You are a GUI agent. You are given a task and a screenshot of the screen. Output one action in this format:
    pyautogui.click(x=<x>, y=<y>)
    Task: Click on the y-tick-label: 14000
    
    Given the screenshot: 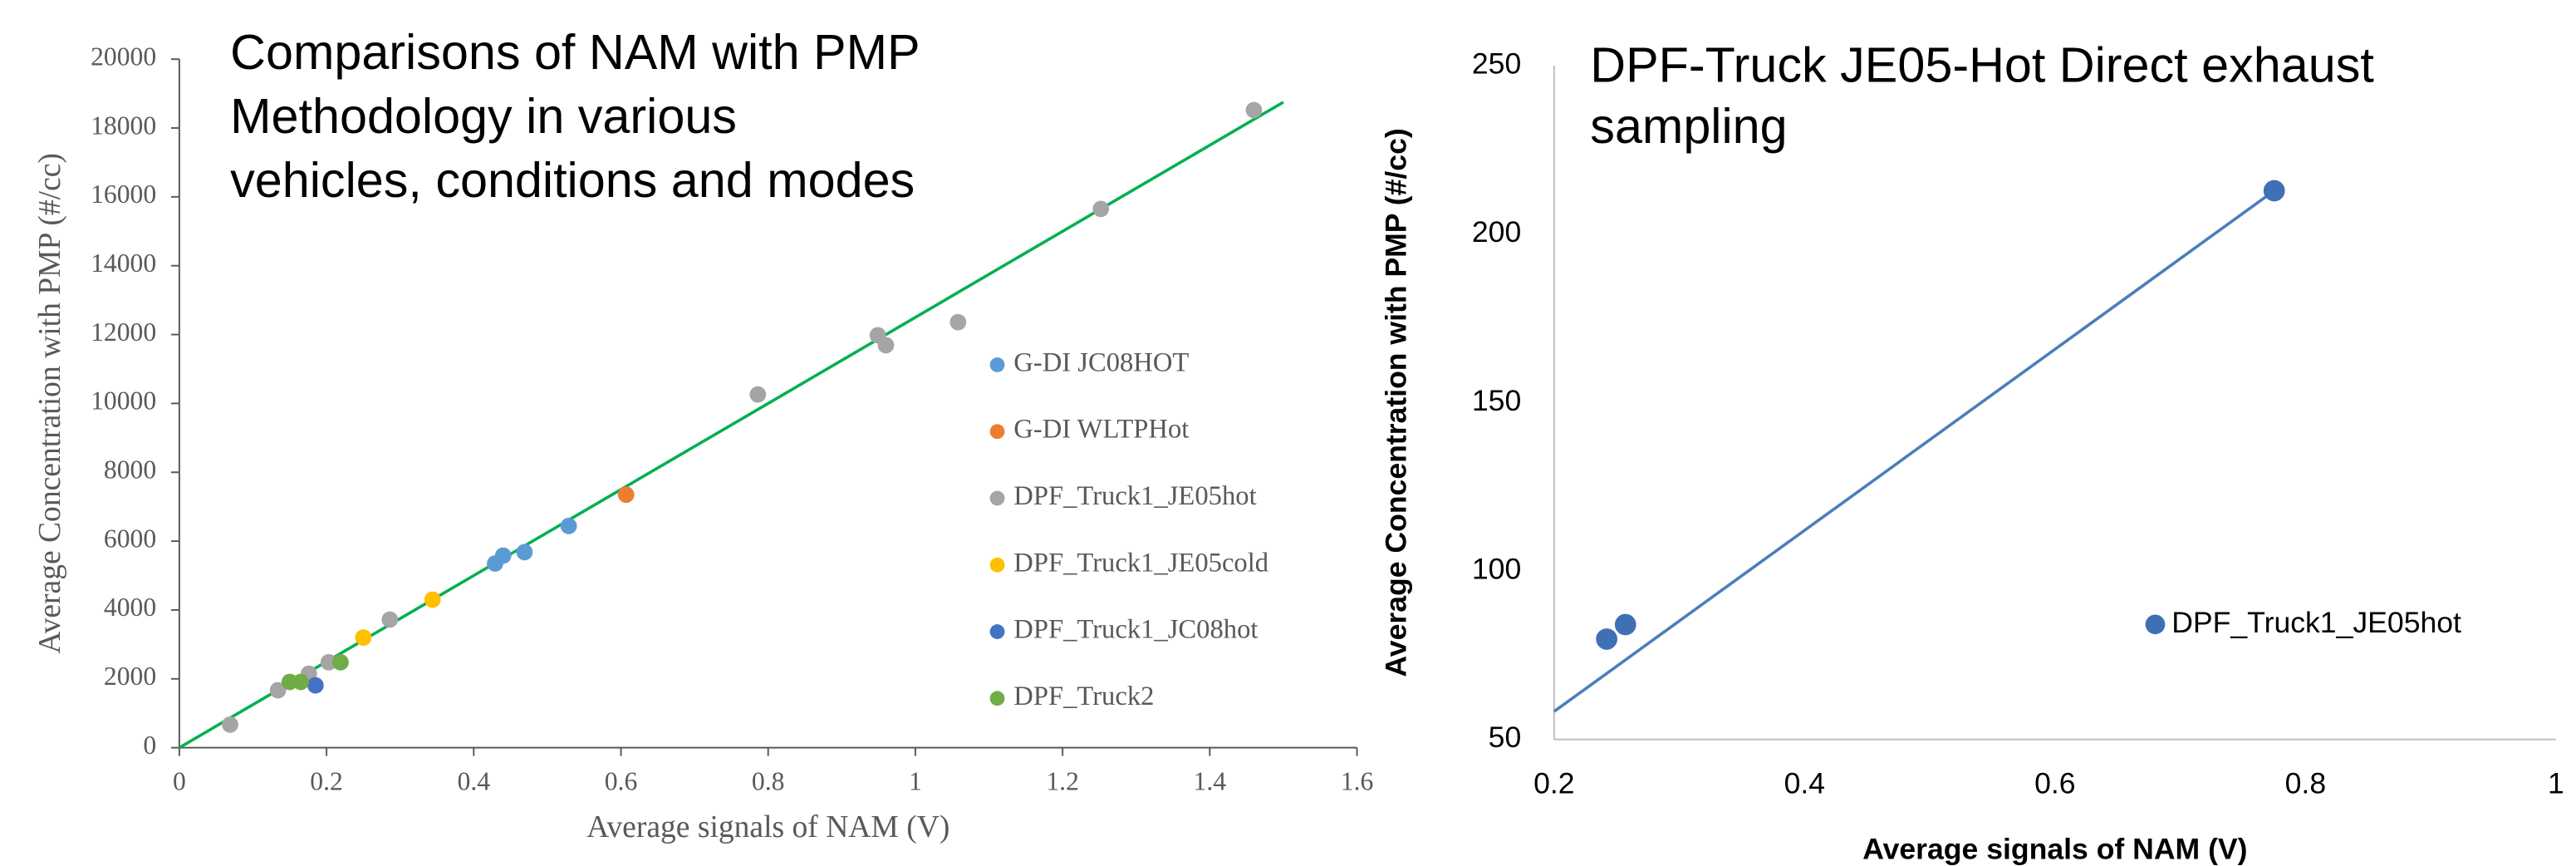 What is the action you would take?
    pyautogui.click(x=123, y=263)
    